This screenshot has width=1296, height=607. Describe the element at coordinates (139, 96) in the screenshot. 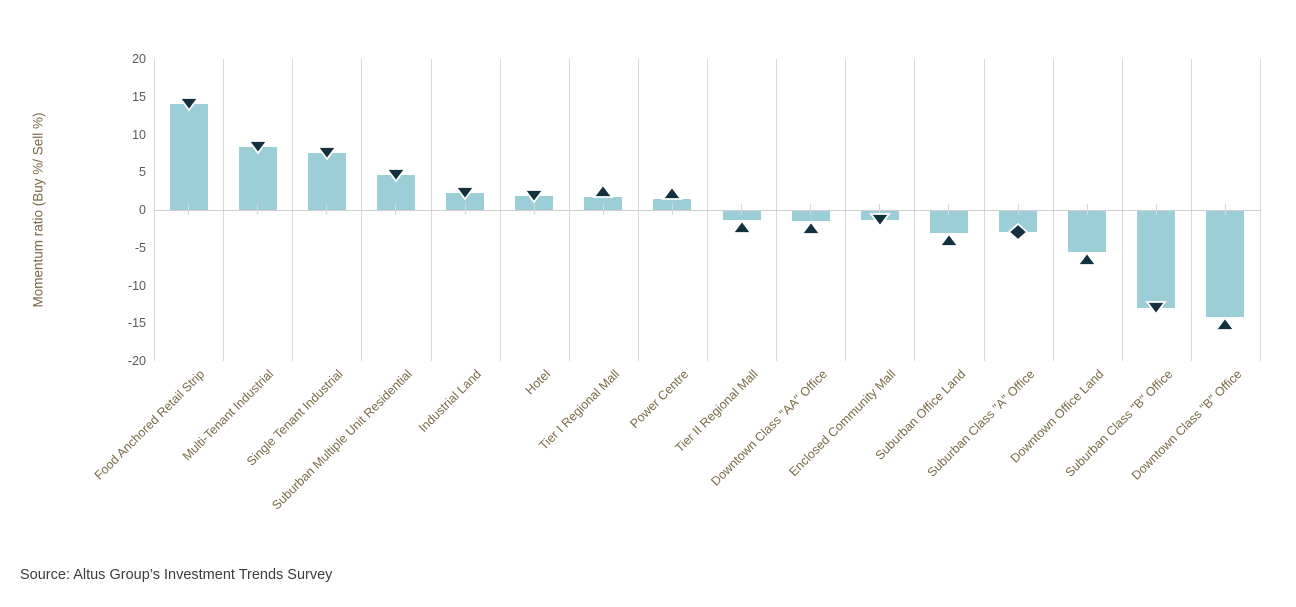

I see `y-tick-label: 15` at that location.